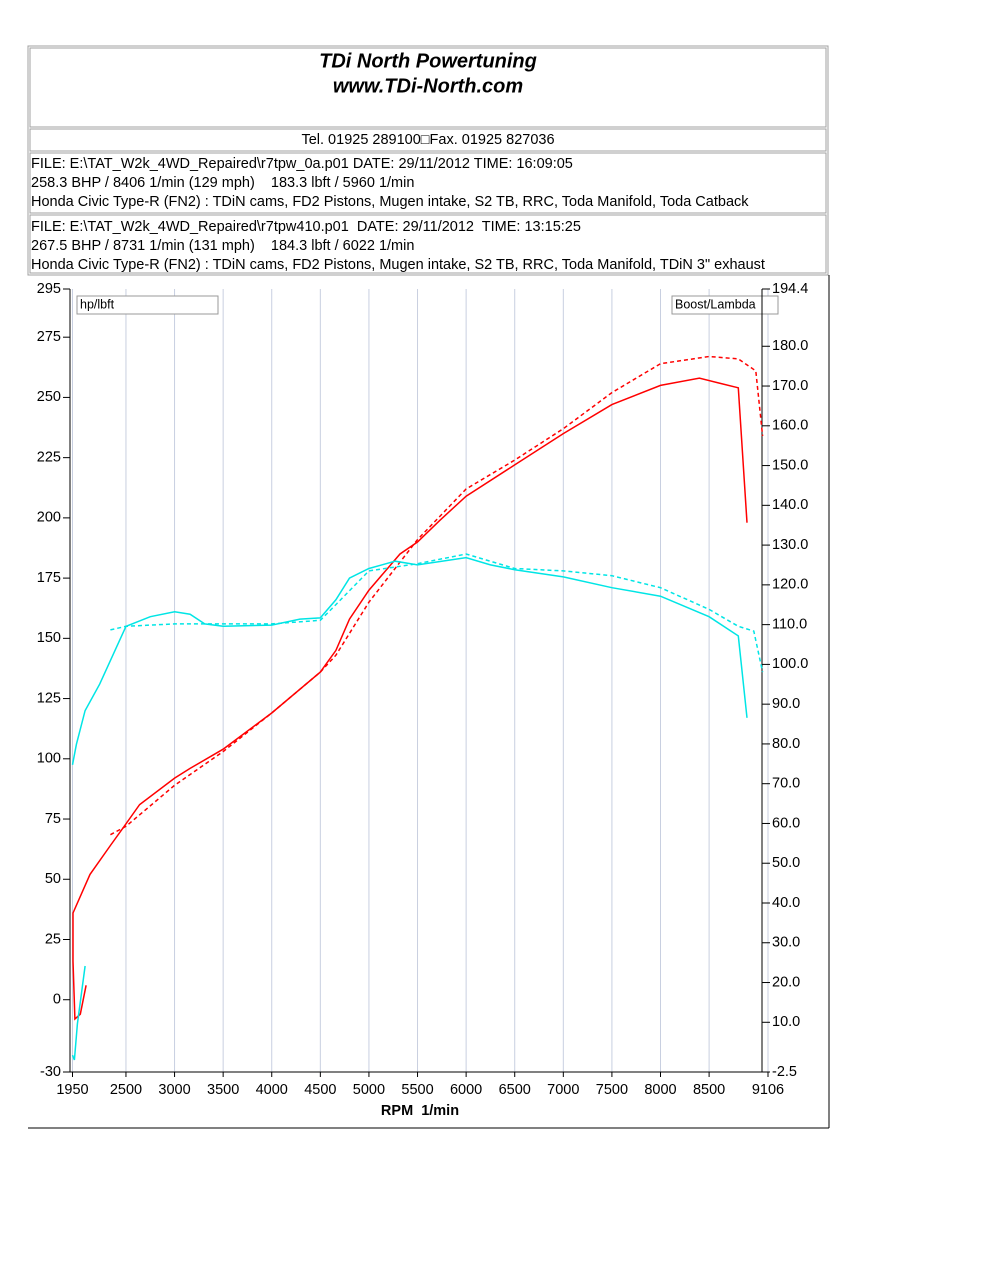 Image resolution: width=990 pixels, height=1280 pixels. What do you see at coordinates (786, 1022) in the screenshot?
I see `y2-tick-label: 10.0` at bounding box center [786, 1022].